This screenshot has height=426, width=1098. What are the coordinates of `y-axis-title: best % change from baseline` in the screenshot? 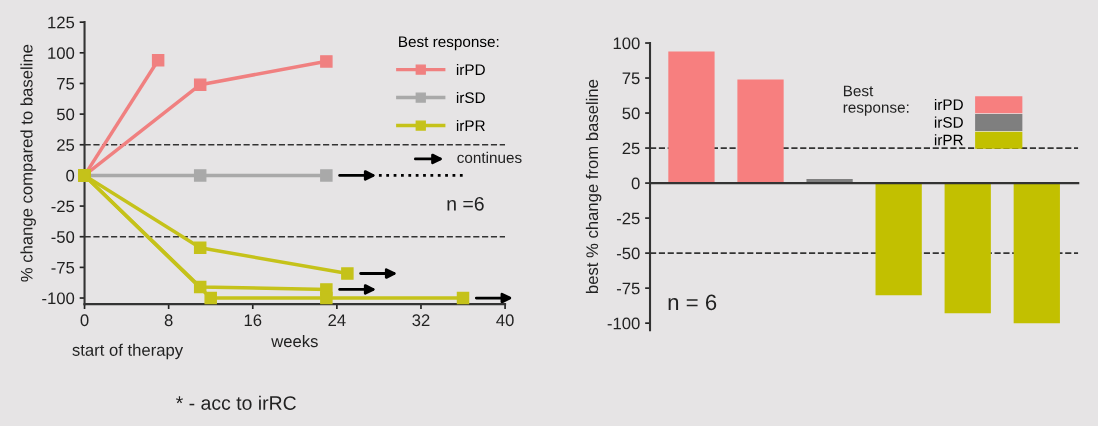 It's located at (593, 186).